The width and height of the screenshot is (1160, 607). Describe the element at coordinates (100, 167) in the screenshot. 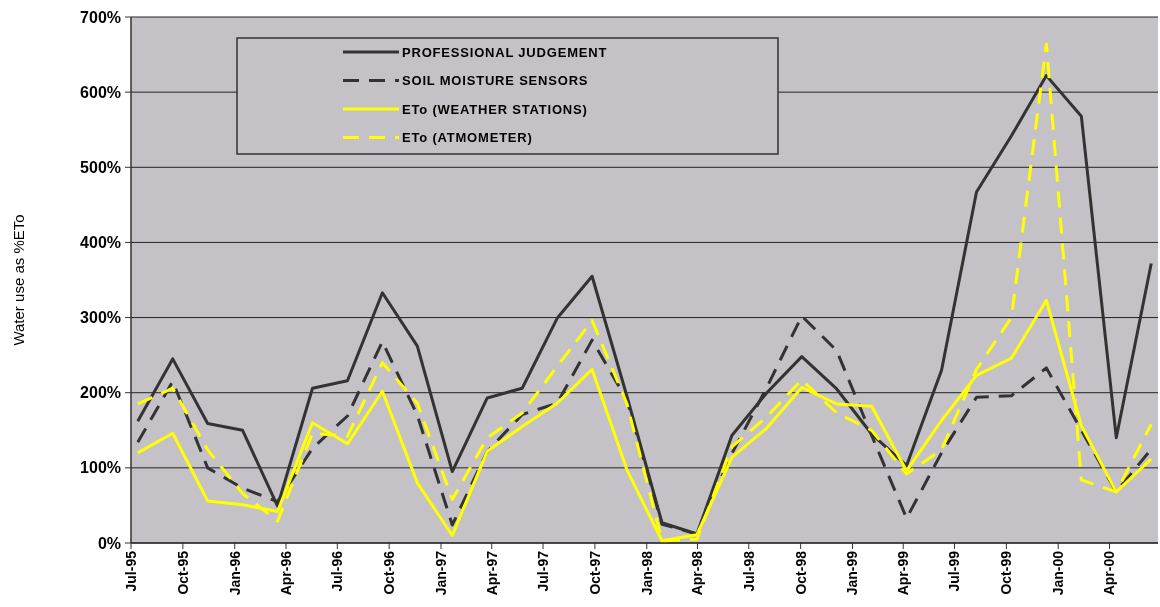

I see `y-tick-label: 500%` at that location.